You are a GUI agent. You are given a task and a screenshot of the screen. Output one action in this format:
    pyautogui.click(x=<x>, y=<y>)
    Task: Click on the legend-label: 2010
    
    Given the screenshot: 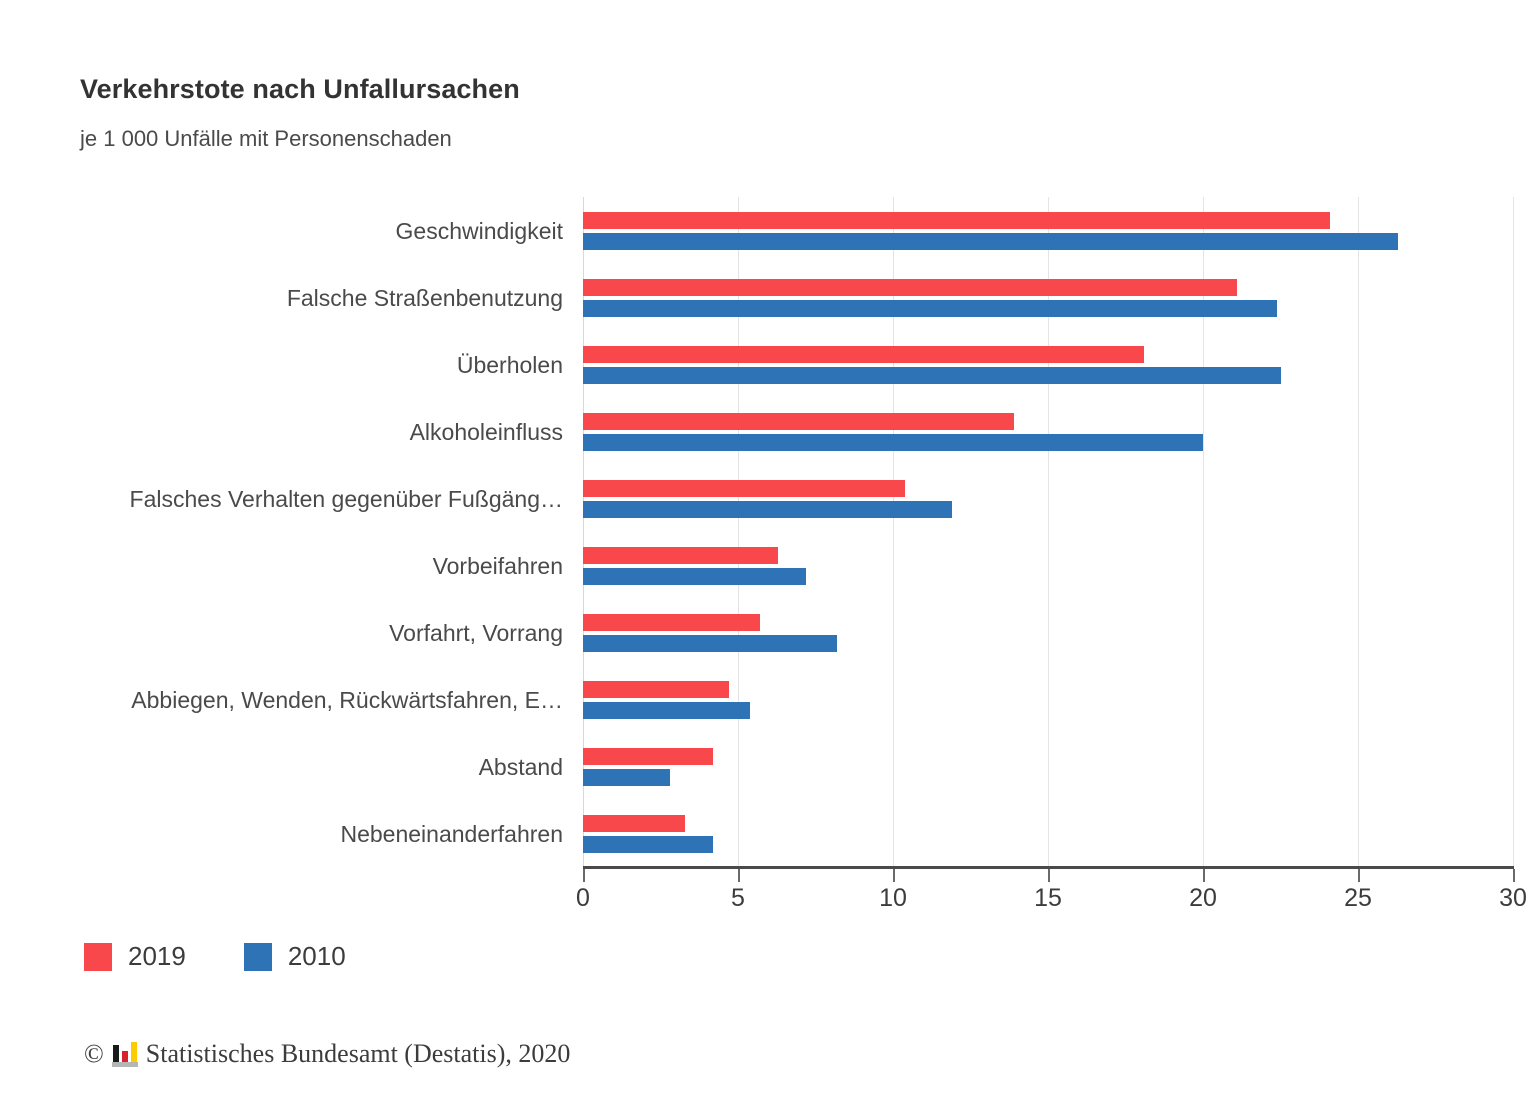 What is the action you would take?
    pyautogui.click(x=316, y=956)
    